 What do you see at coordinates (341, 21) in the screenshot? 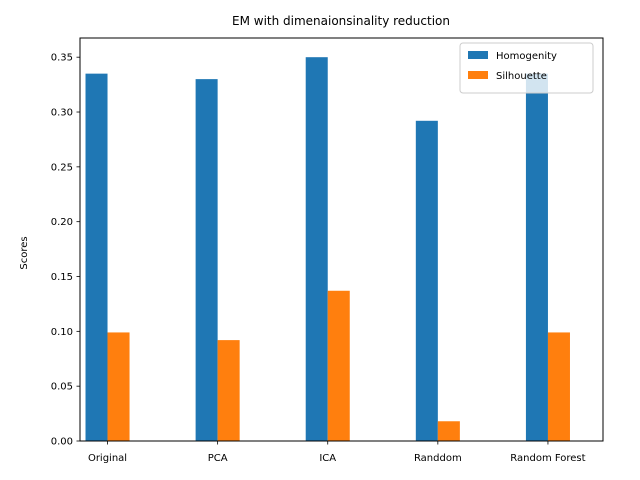
I see `chart-title: EM with dimenaionsinality reduction` at bounding box center [341, 21].